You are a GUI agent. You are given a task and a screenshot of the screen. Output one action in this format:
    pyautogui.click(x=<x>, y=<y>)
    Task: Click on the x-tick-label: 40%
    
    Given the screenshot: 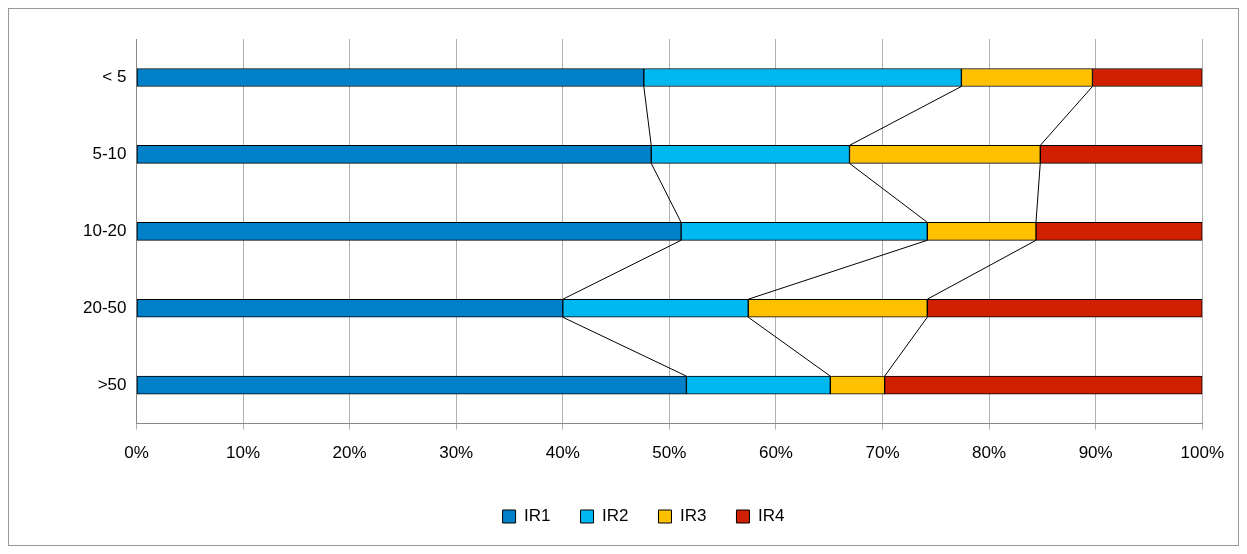 What is the action you would take?
    pyautogui.click(x=562, y=453)
    